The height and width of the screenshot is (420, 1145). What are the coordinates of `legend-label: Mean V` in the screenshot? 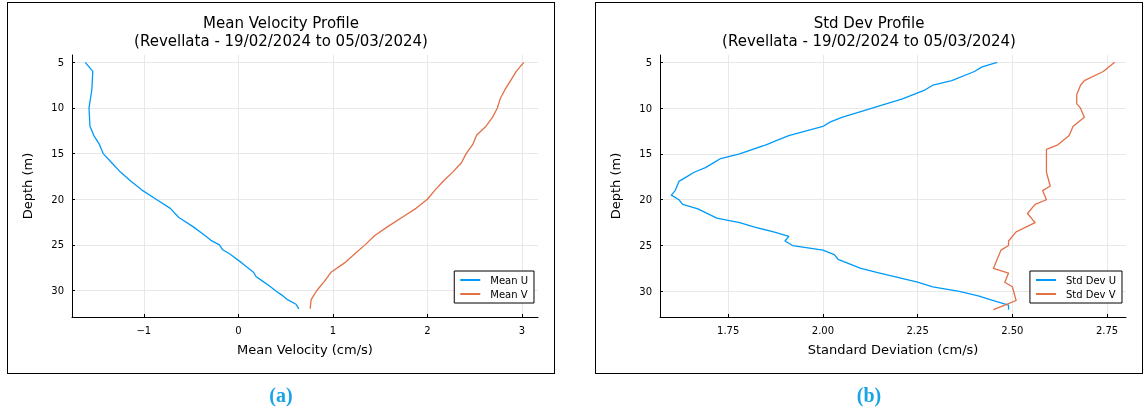 It's located at (509, 294).